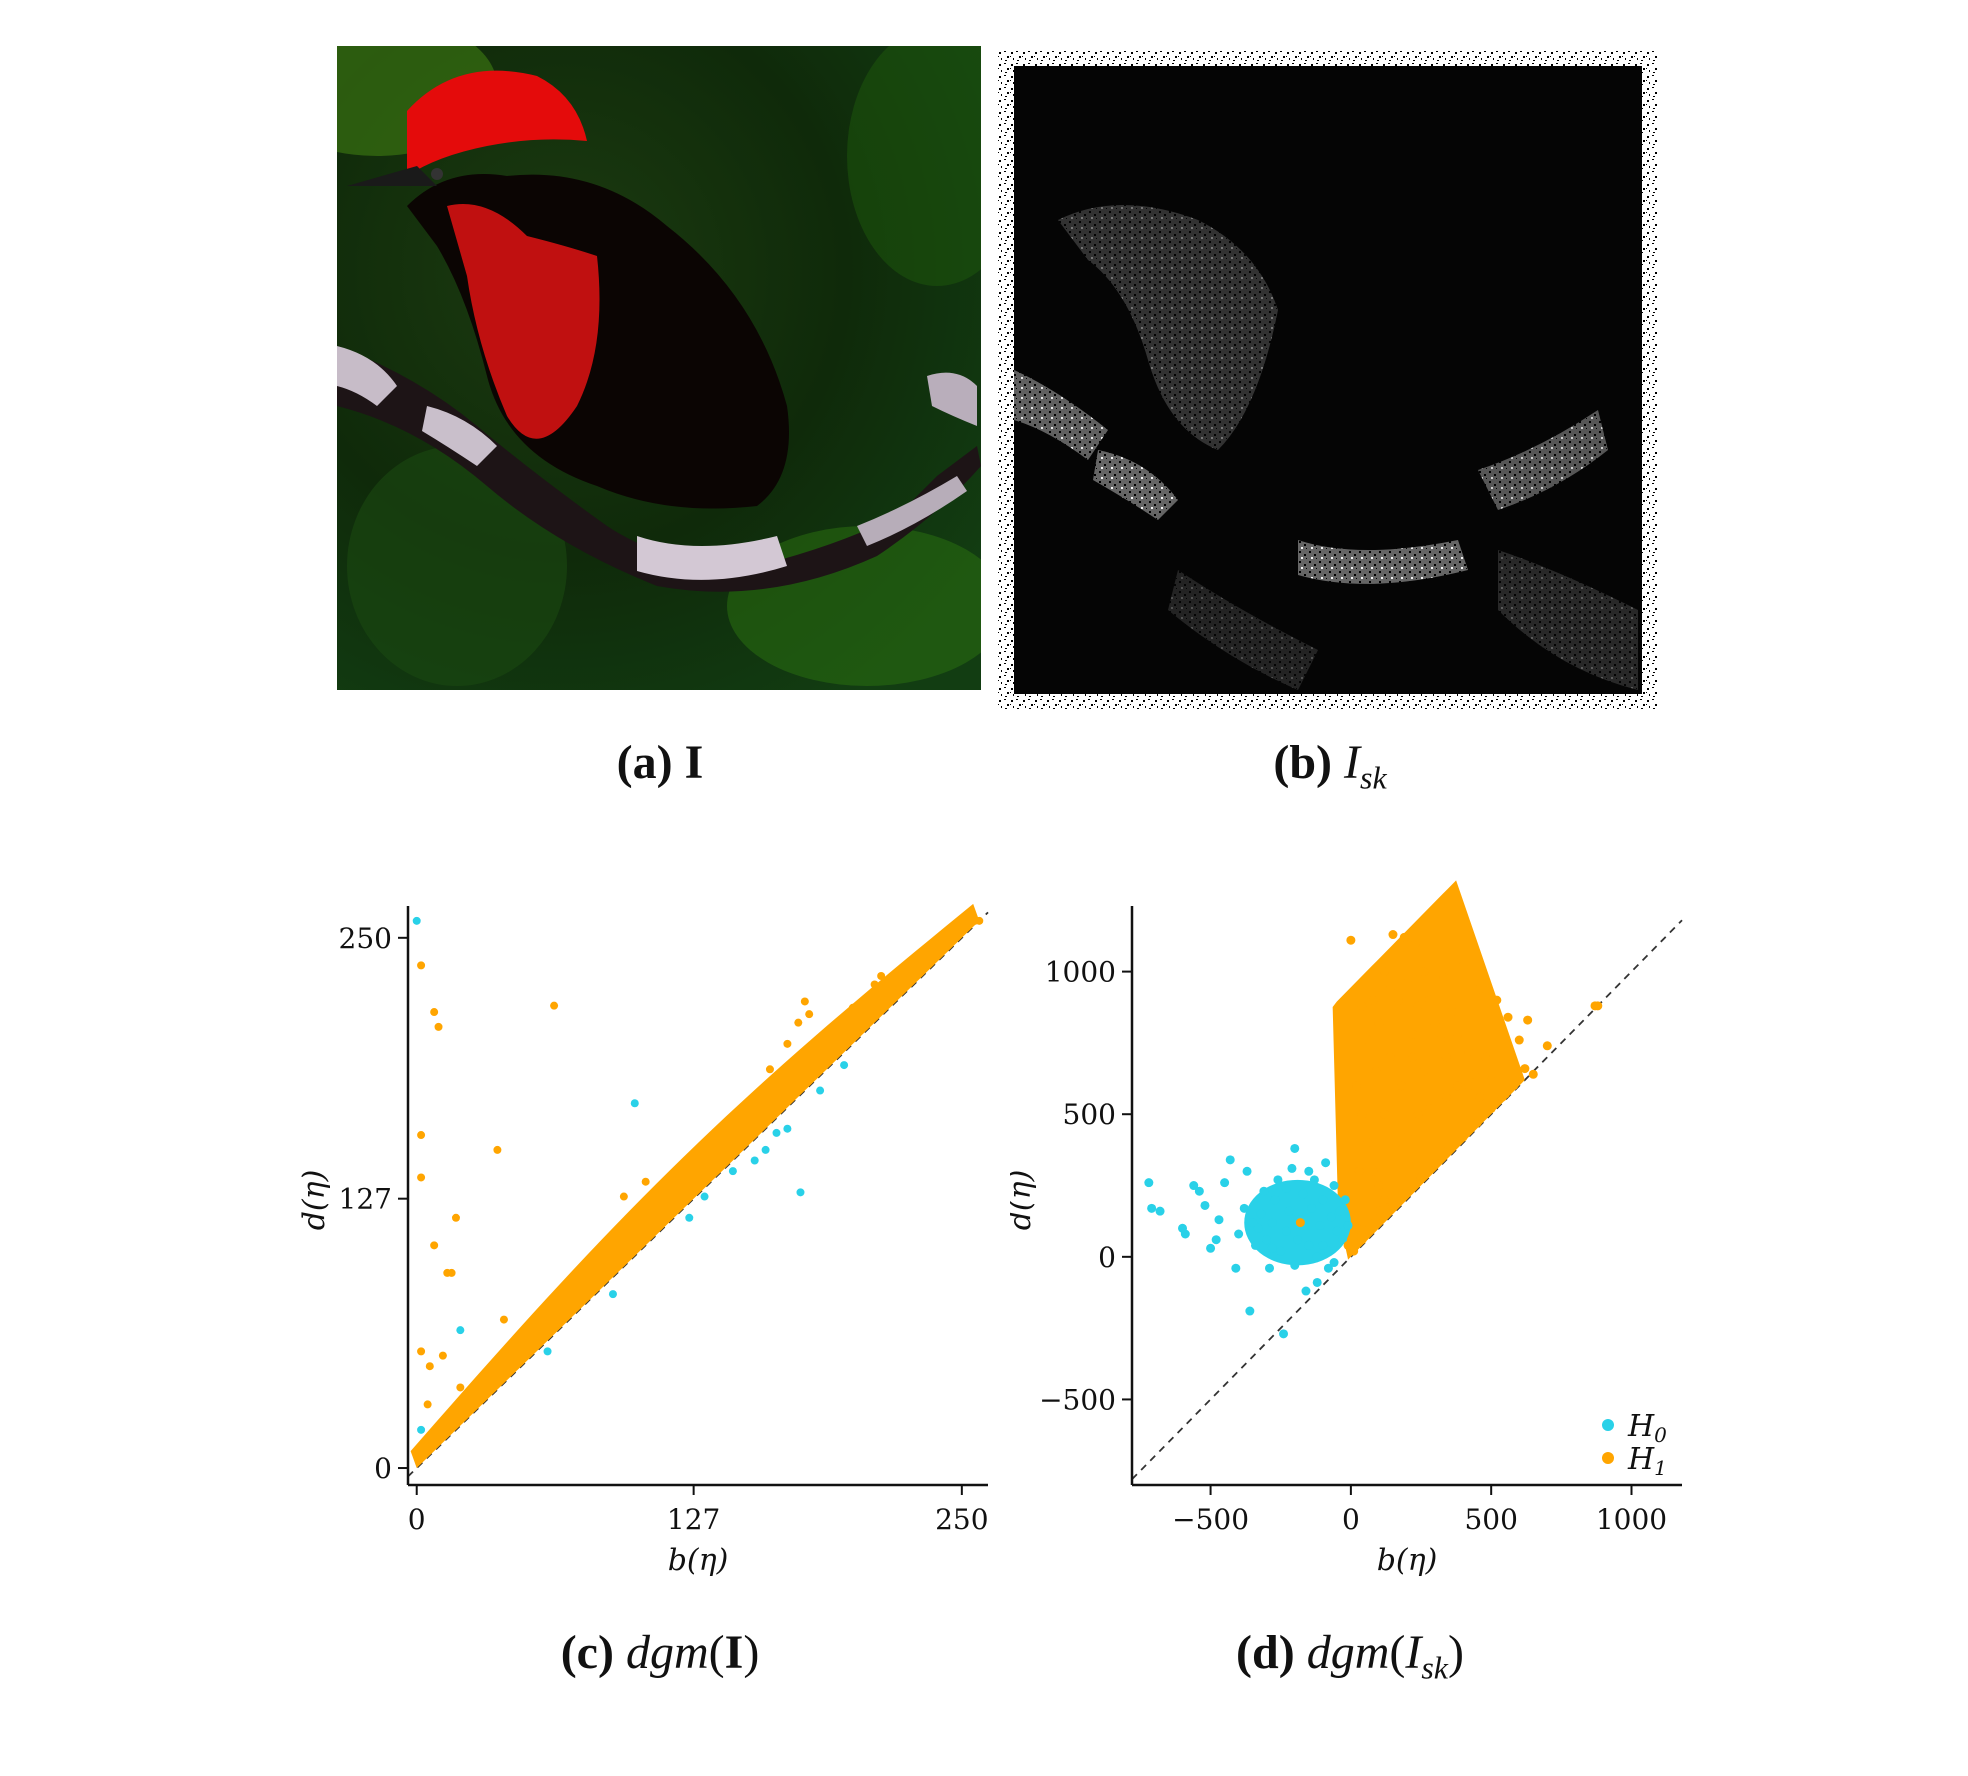 The height and width of the screenshot is (1776, 1968). I want to click on caption-d-label: (d), so click(1265, 1652).